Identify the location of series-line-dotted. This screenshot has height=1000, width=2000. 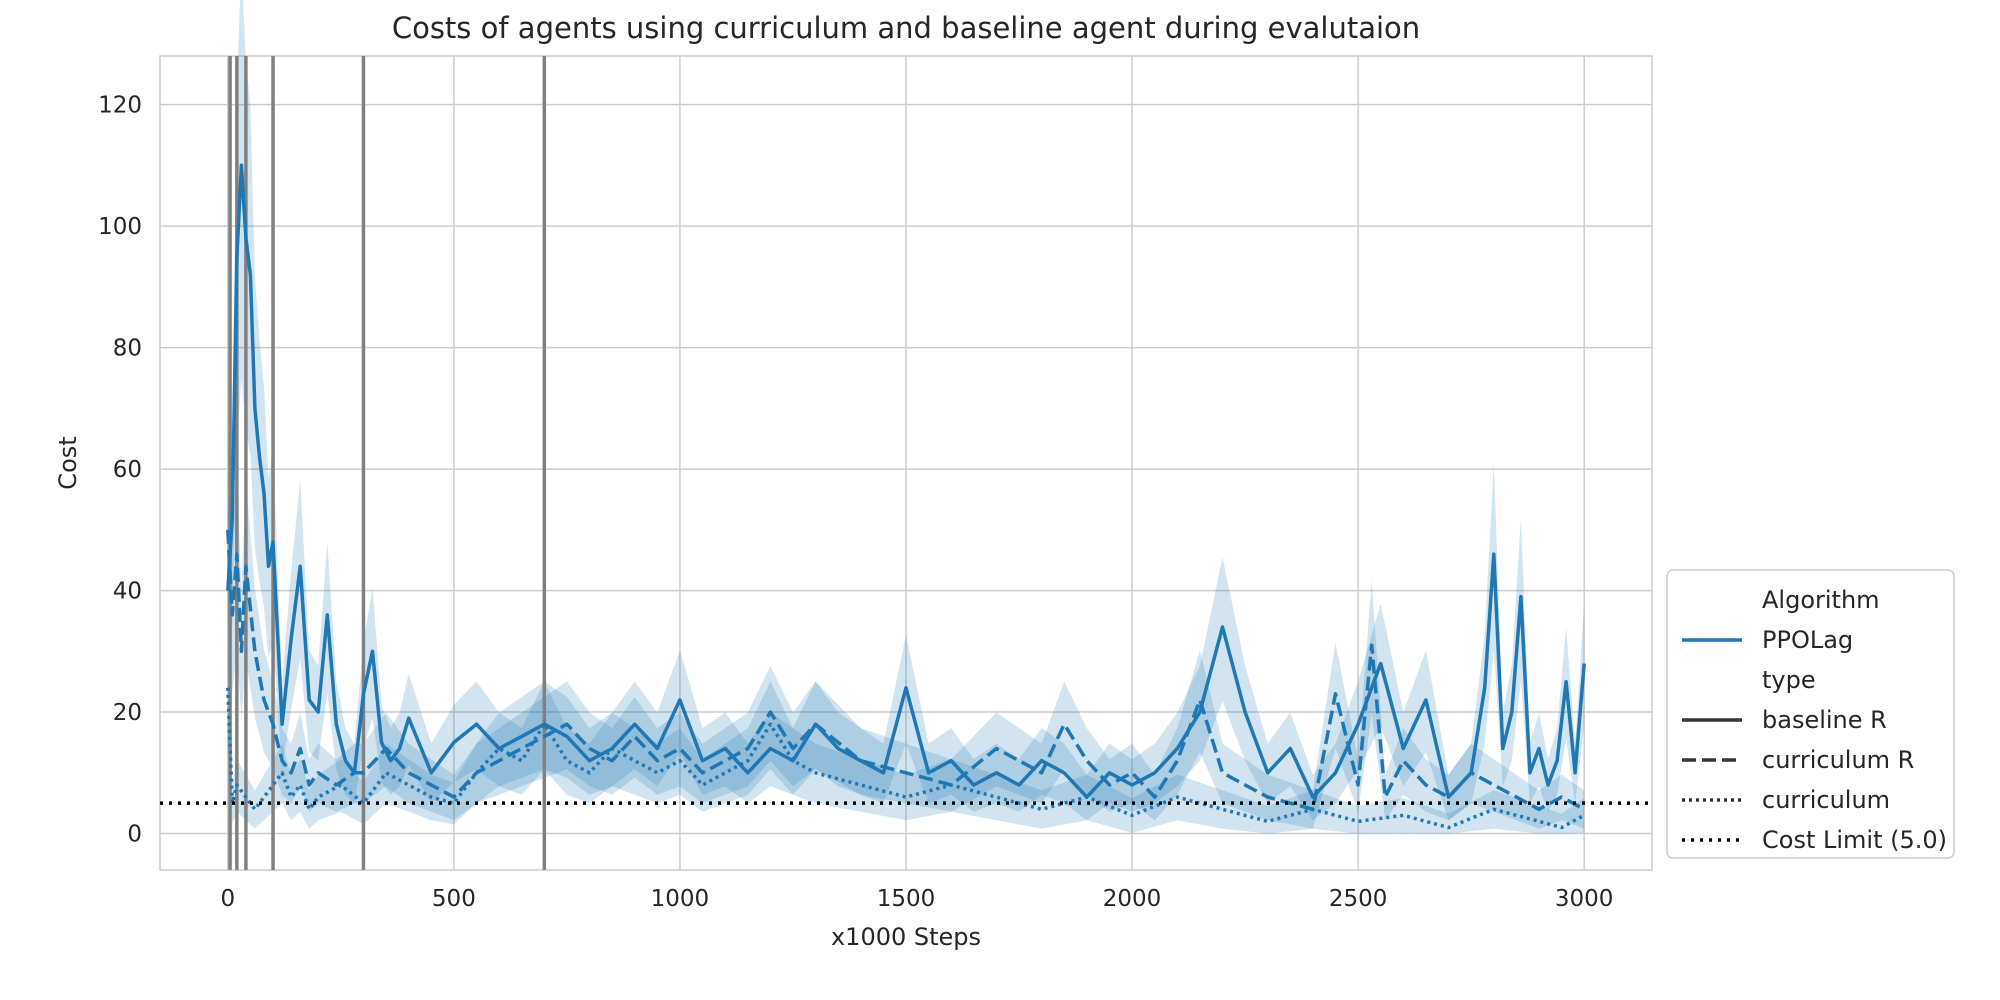
(906, 758).